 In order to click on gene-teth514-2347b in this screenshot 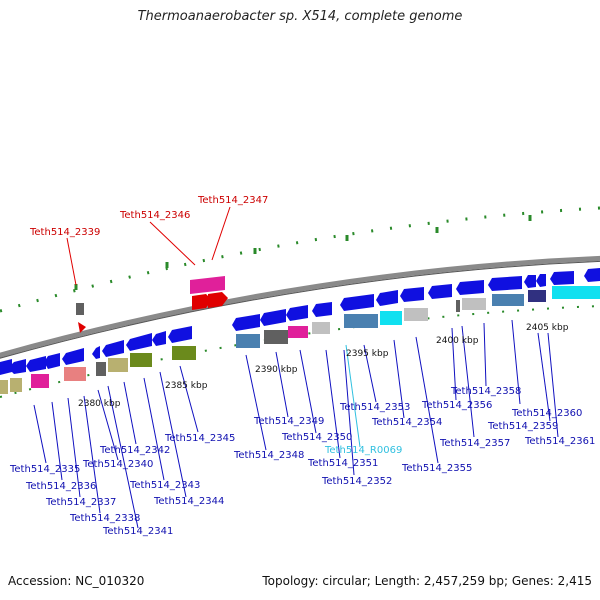, I will do `click(218, 300)`.